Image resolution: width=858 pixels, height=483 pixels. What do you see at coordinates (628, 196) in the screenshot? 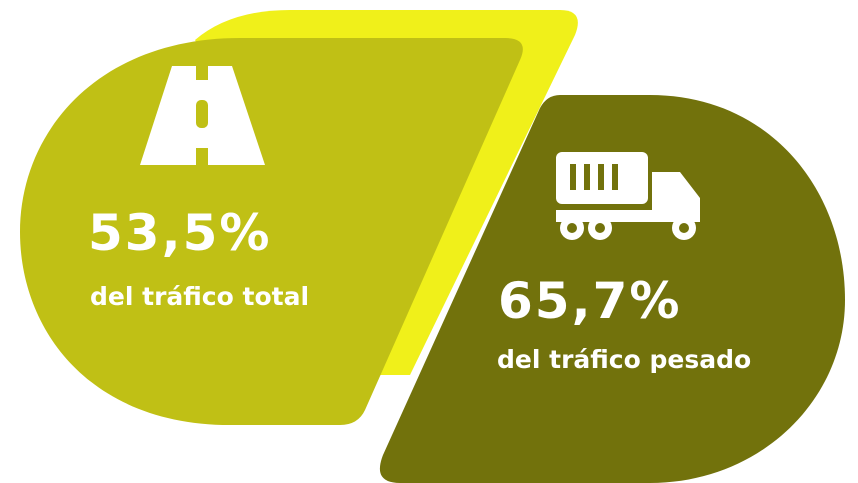
I see `truck-icon` at bounding box center [628, 196].